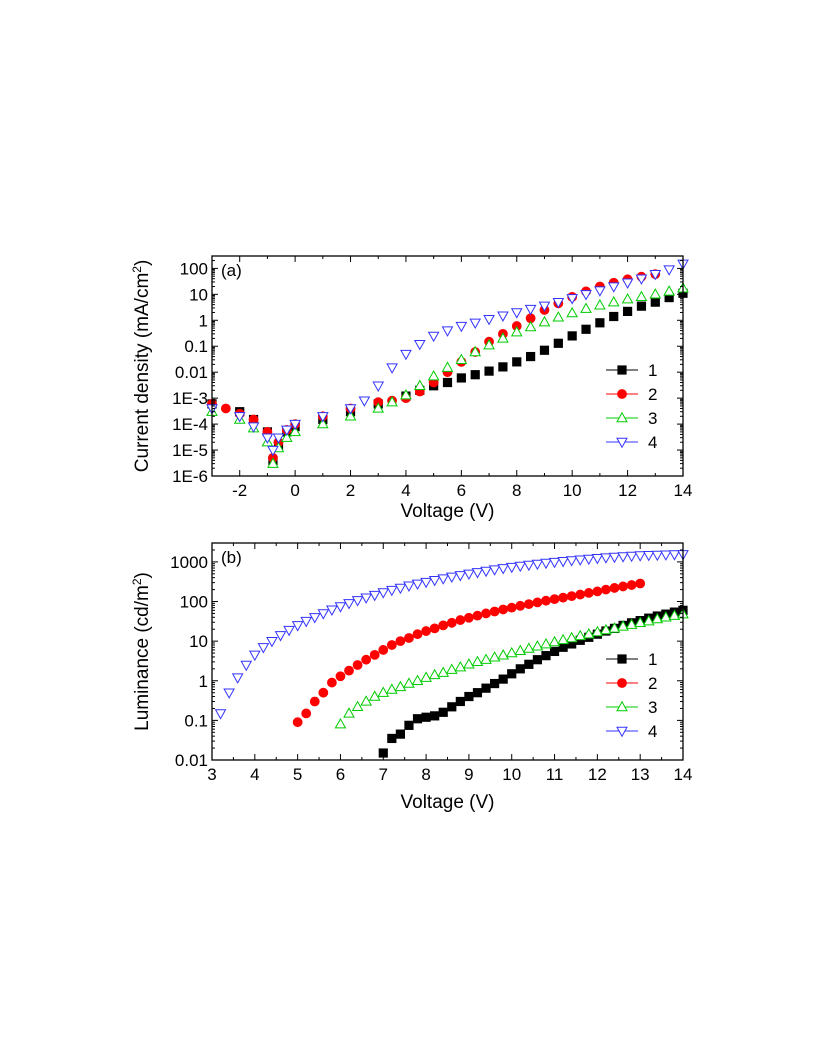 The height and width of the screenshot is (1056, 816). I want to click on y-tick-label: 100, so click(194, 268).